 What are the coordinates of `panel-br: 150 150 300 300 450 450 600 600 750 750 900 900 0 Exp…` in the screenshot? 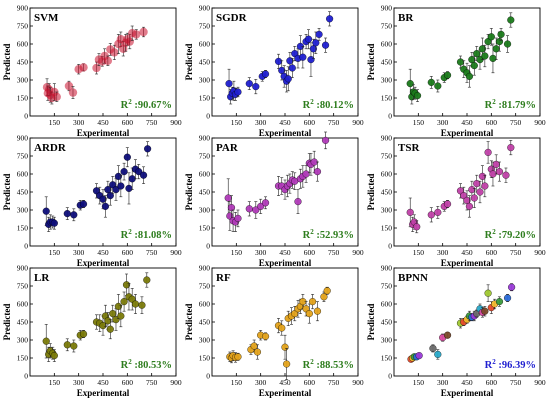 It's located at (456, 71).